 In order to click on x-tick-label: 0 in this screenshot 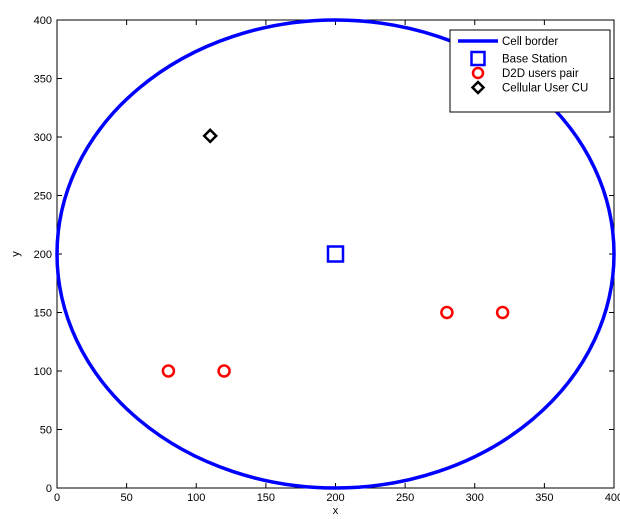, I will do `click(57, 498)`.